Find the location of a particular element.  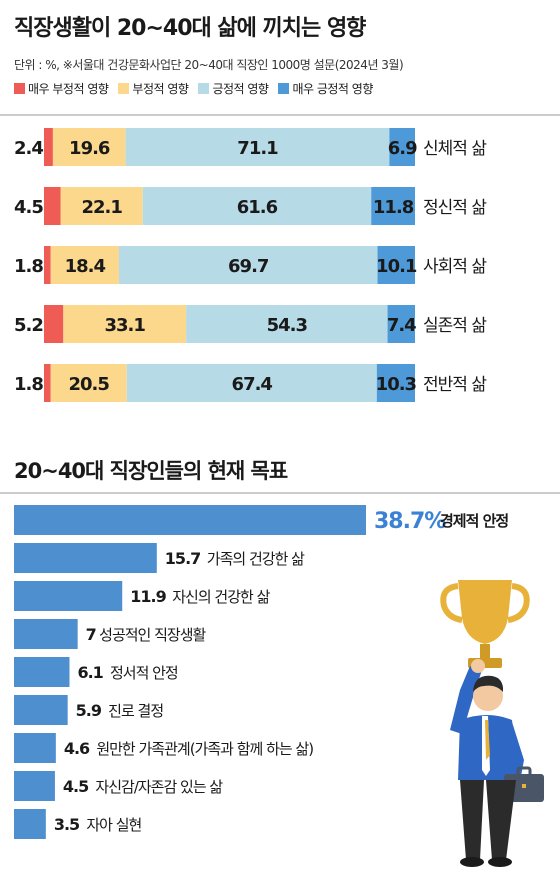

segment-value-label: 33.1 is located at coordinates (124, 325).